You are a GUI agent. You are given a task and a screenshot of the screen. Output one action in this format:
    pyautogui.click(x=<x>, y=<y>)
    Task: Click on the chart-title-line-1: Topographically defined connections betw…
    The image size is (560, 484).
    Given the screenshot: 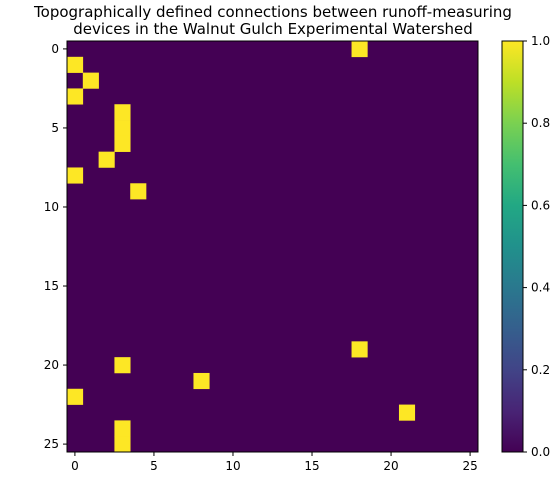 What is the action you would take?
    pyautogui.click(x=272, y=12)
    